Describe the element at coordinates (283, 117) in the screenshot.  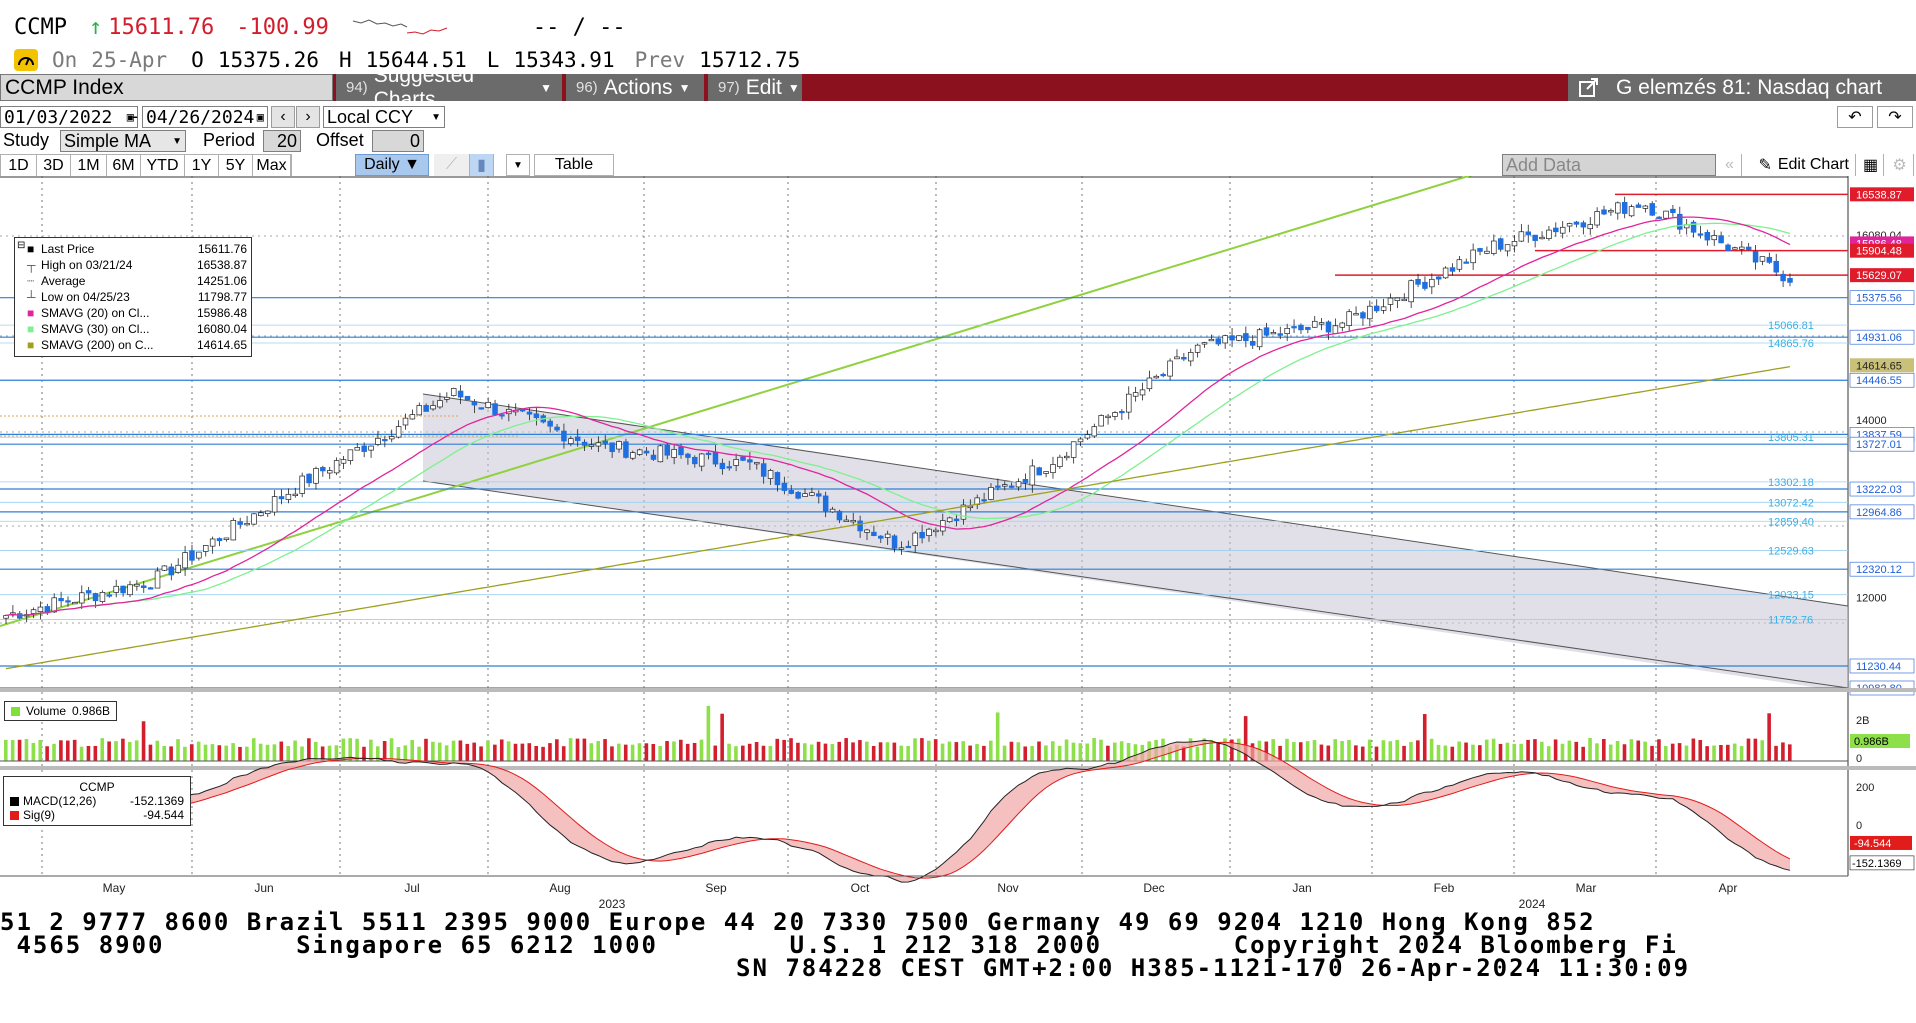
I see `prev-period-button: ‹` at that location.